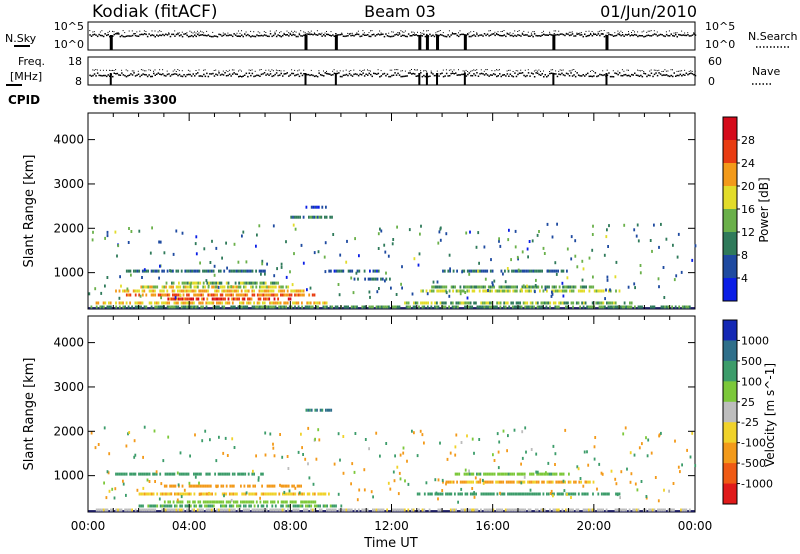 Image resolution: width=800 pixels, height=554 pixels. Describe the element at coordinates (730, 412) in the screenshot. I see `colorbar-segment` at that location.